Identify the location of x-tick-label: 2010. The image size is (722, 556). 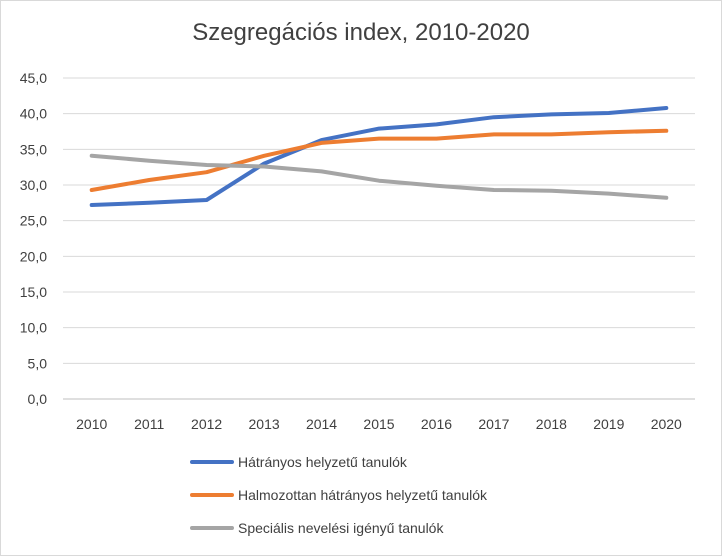
(91, 424).